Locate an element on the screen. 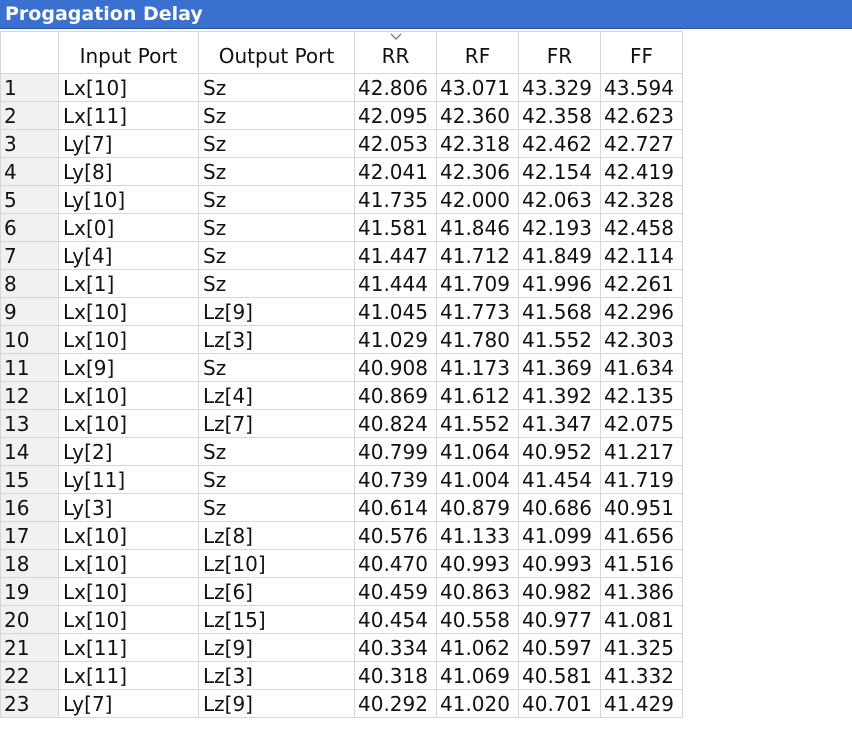 The image size is (852, 742). ff-cell: 43.594 is located at coordinates (641, 87).